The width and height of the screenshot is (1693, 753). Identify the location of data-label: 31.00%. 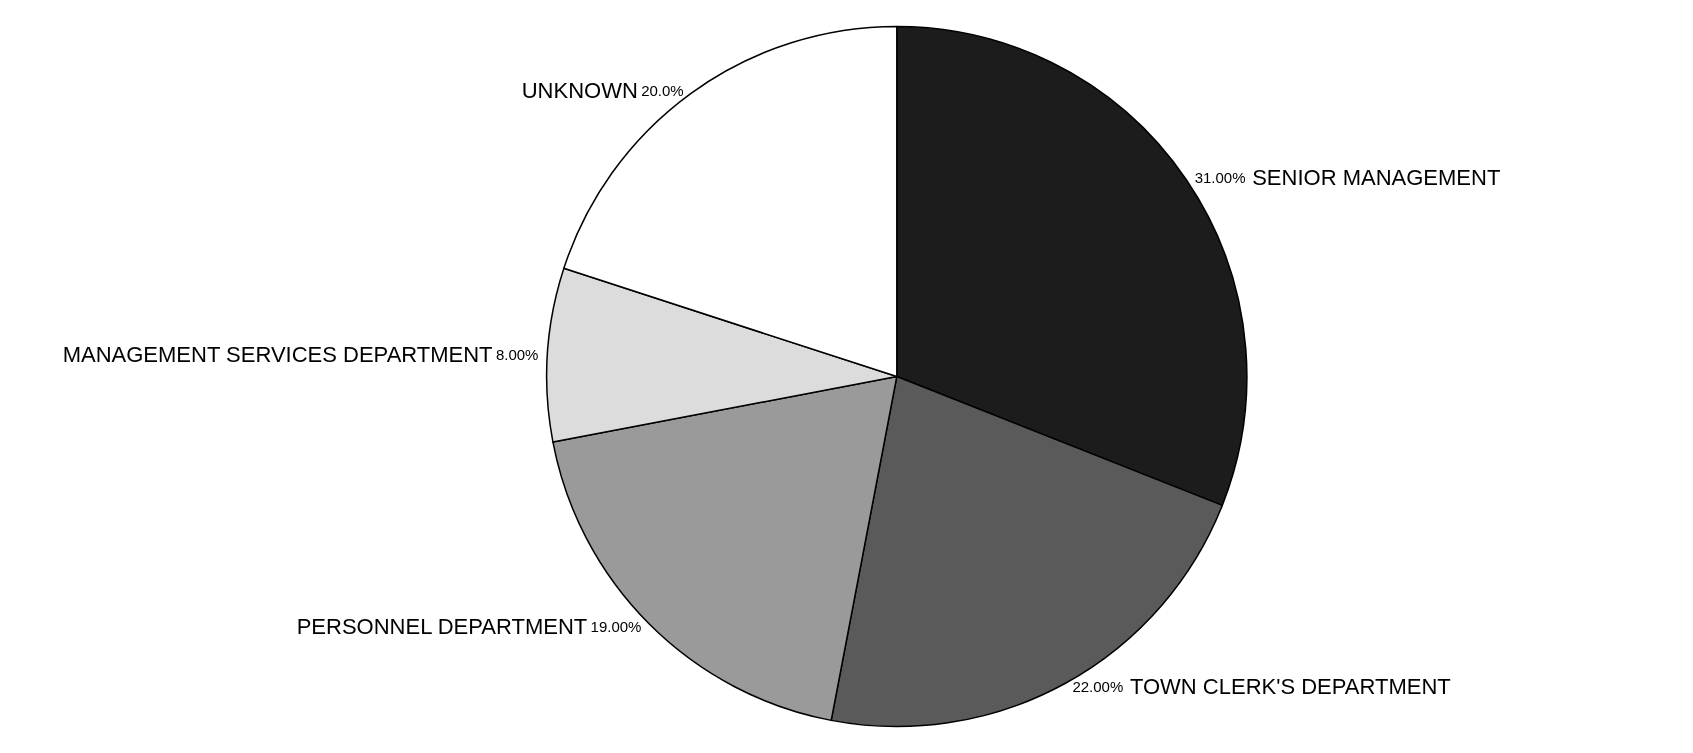
(1220, 177).